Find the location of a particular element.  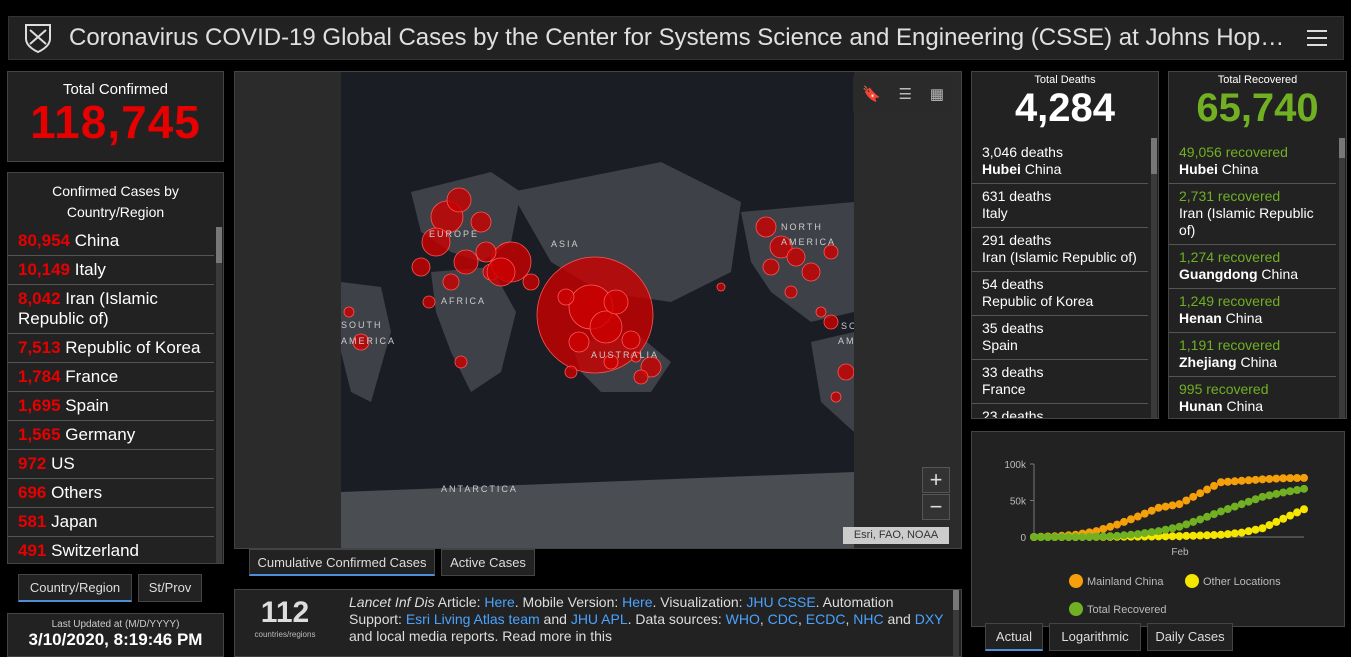

country-list-item: 1,784 France is located at coordinates (111, 377).